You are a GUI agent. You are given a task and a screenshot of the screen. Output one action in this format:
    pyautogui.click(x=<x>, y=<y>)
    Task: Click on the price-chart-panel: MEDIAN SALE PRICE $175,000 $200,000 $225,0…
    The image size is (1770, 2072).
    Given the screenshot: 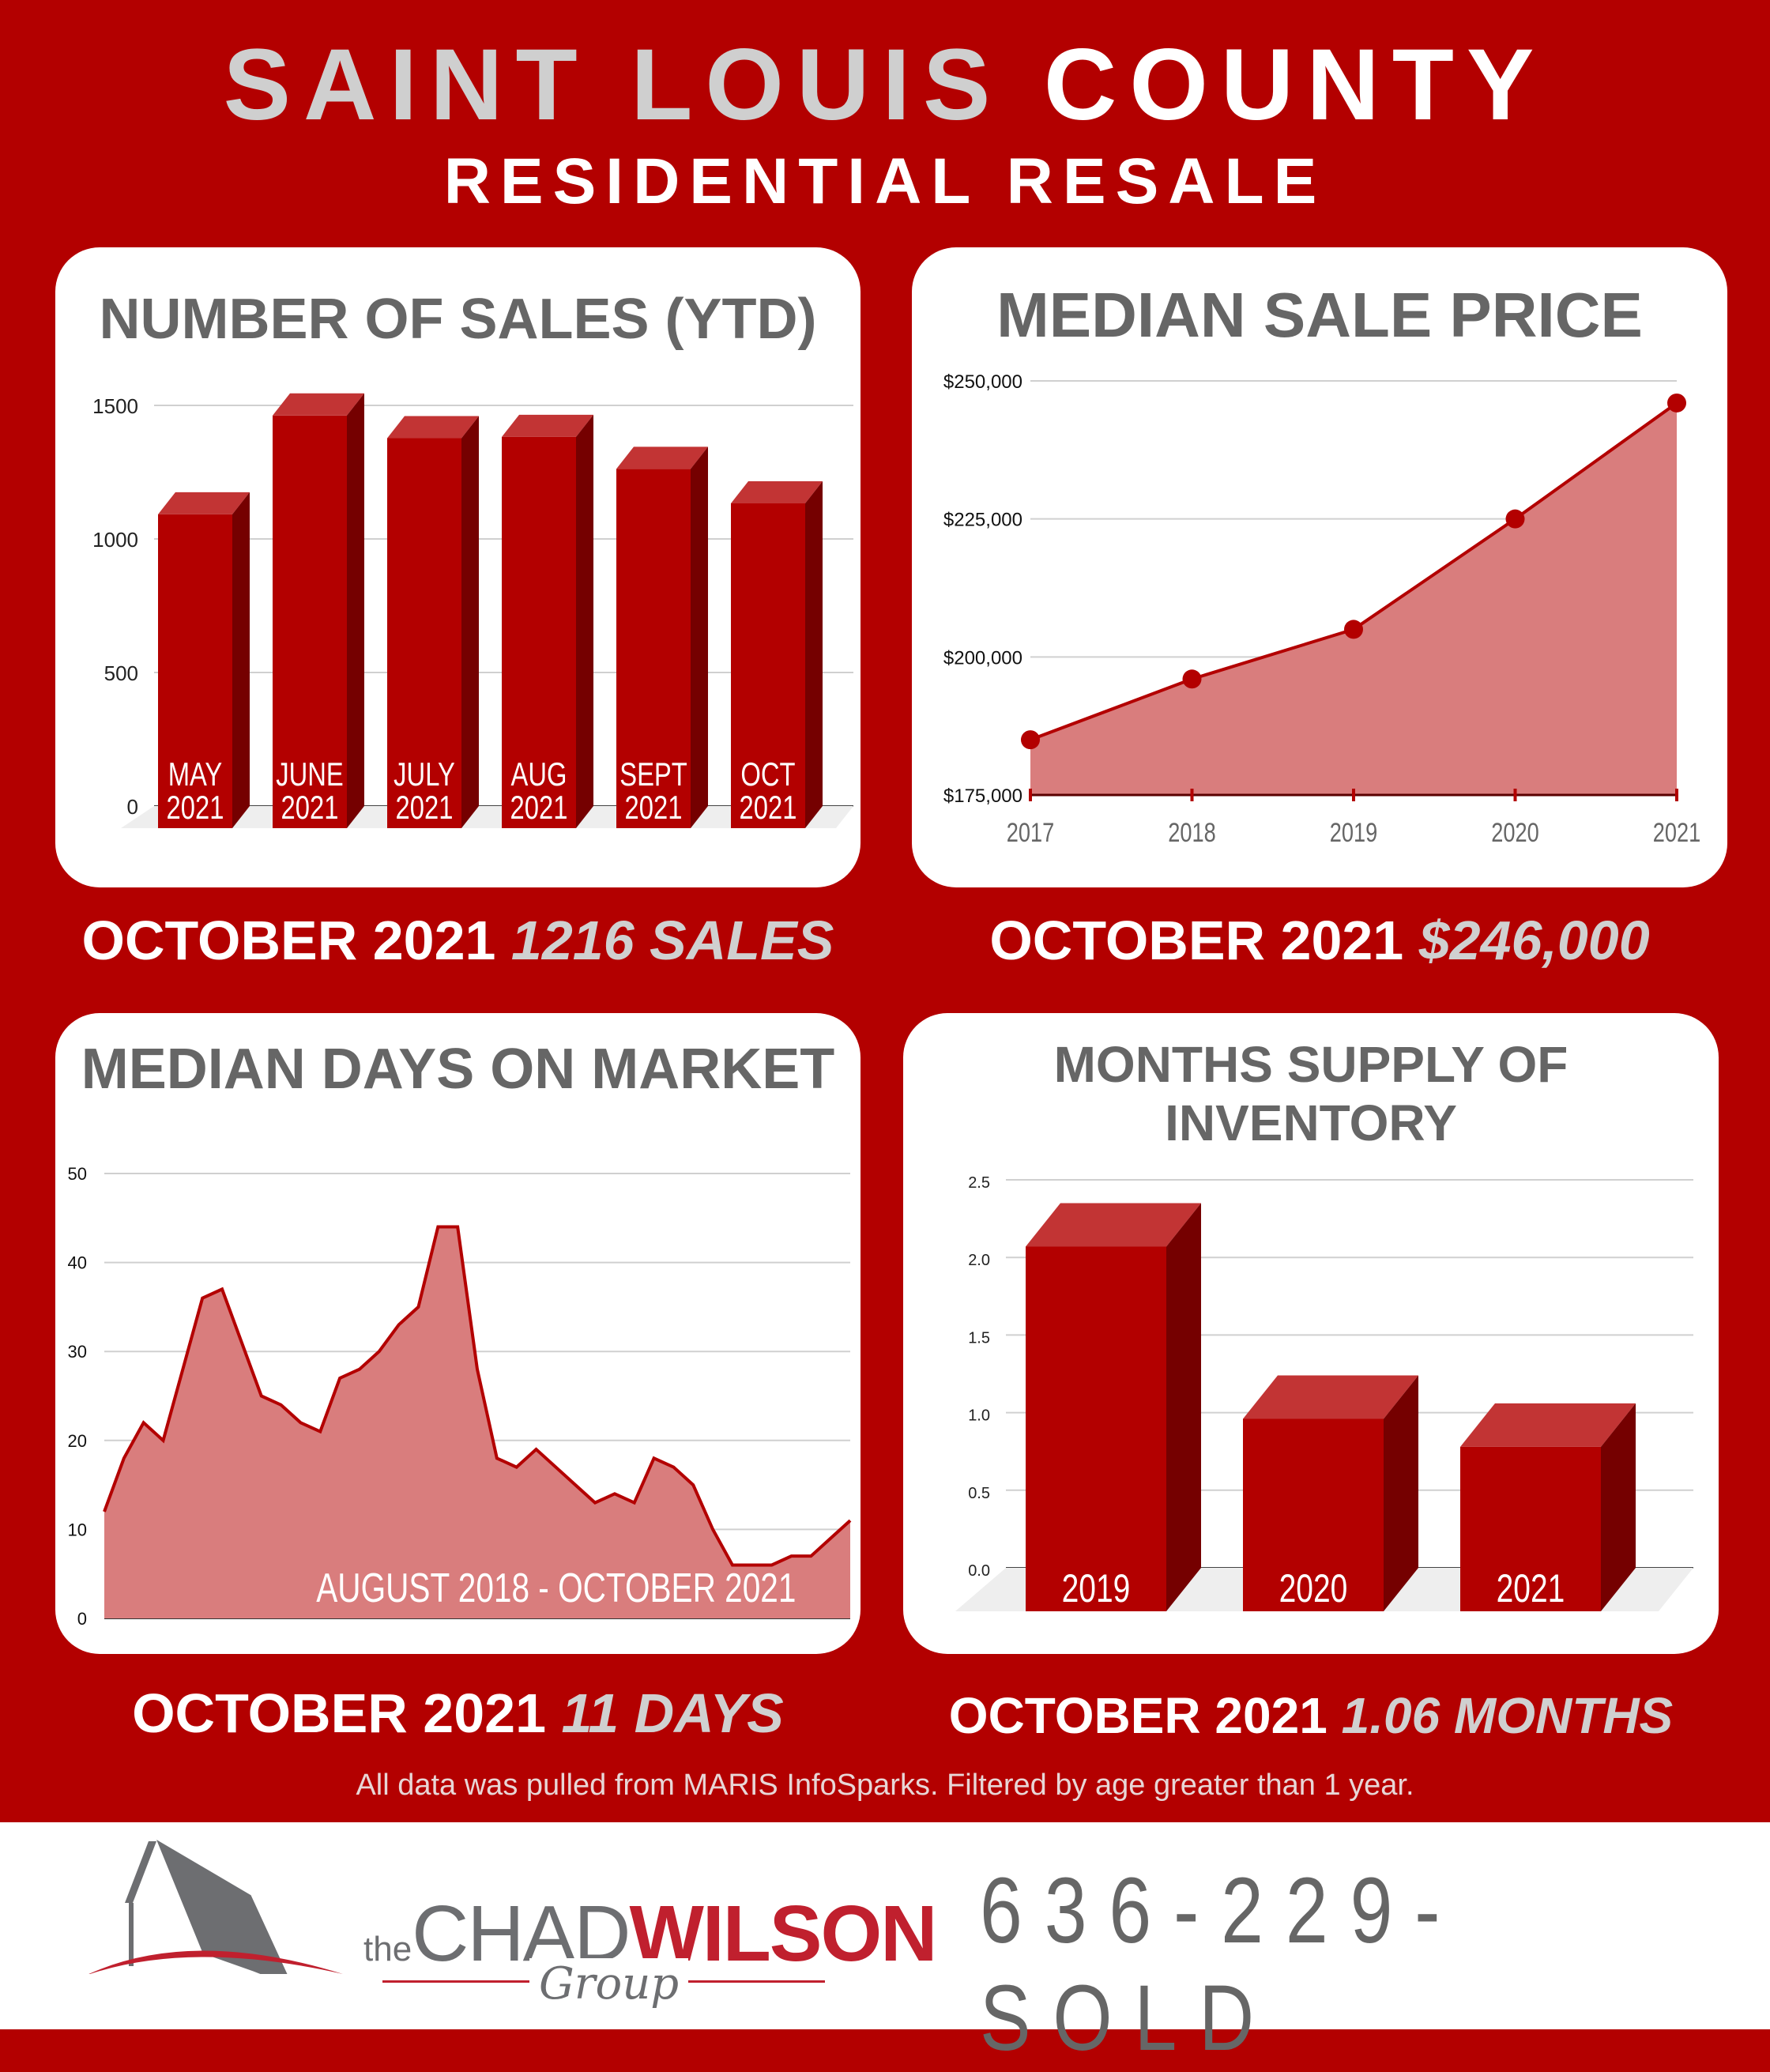 What is the action you would take?
    pyautogui.click(x=1319, y=567)
    